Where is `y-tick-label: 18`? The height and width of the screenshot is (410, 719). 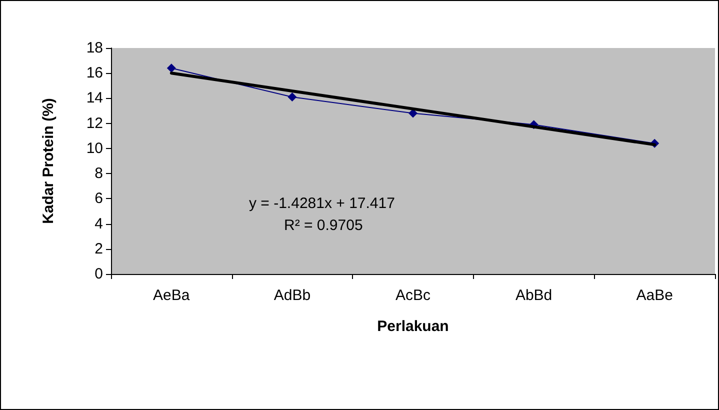
y-tick-label: 18 is located at coordinates (94, 48).